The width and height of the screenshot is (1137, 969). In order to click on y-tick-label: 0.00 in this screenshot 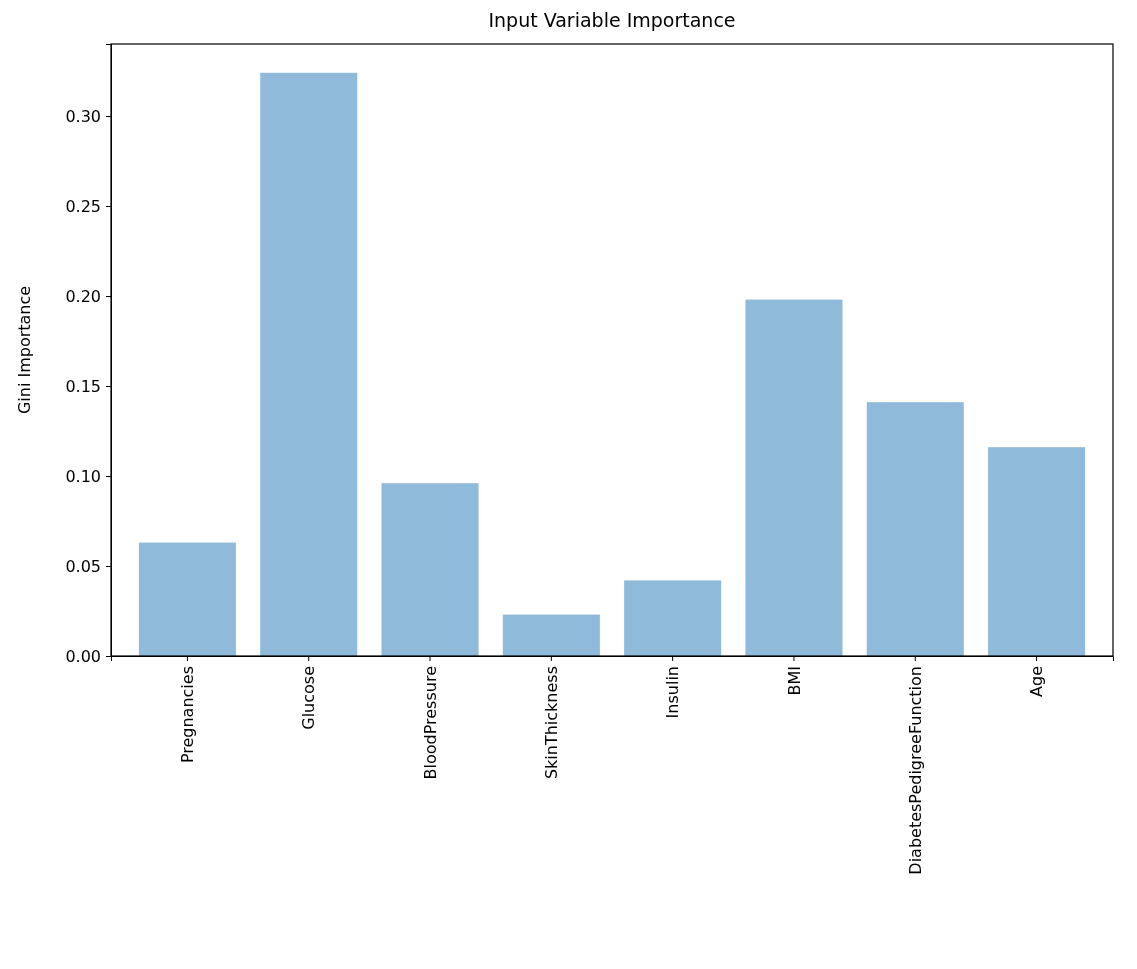, I will do `click(83, 656)`.